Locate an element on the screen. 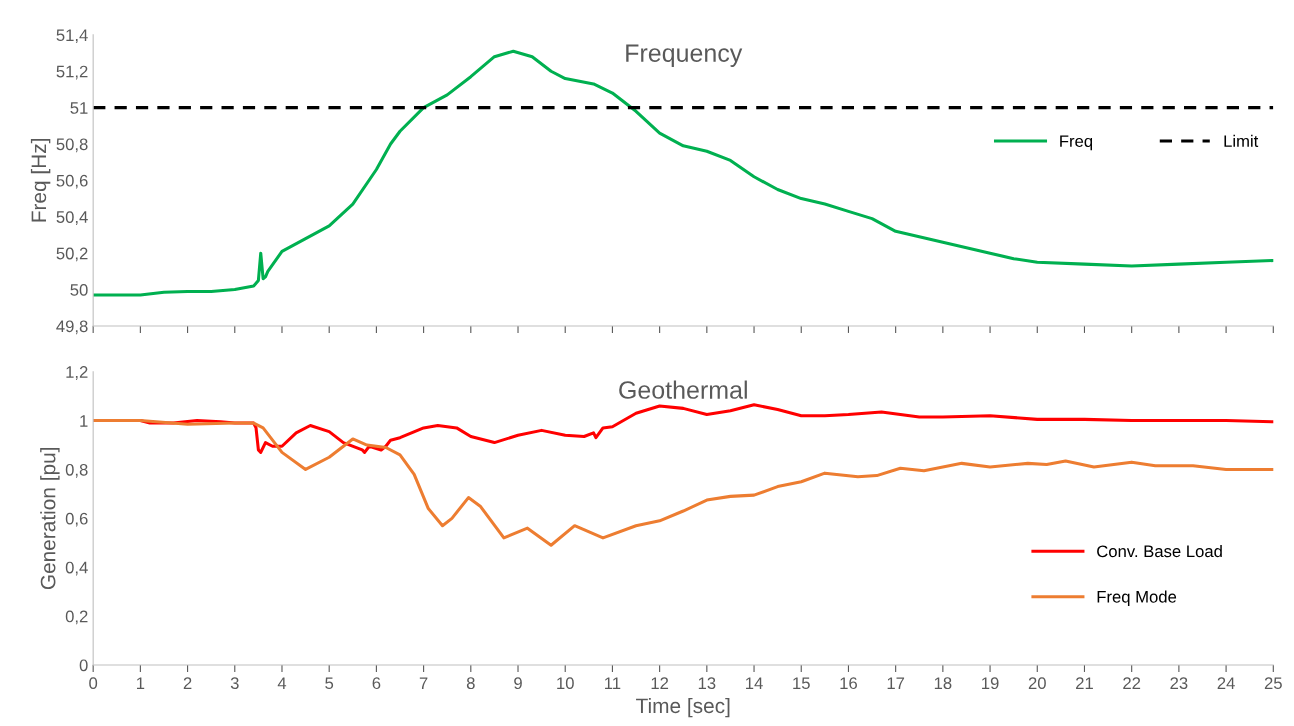 The image size is (1294, 726). x-tick-label: 17 is located at coordinates (896, 683).